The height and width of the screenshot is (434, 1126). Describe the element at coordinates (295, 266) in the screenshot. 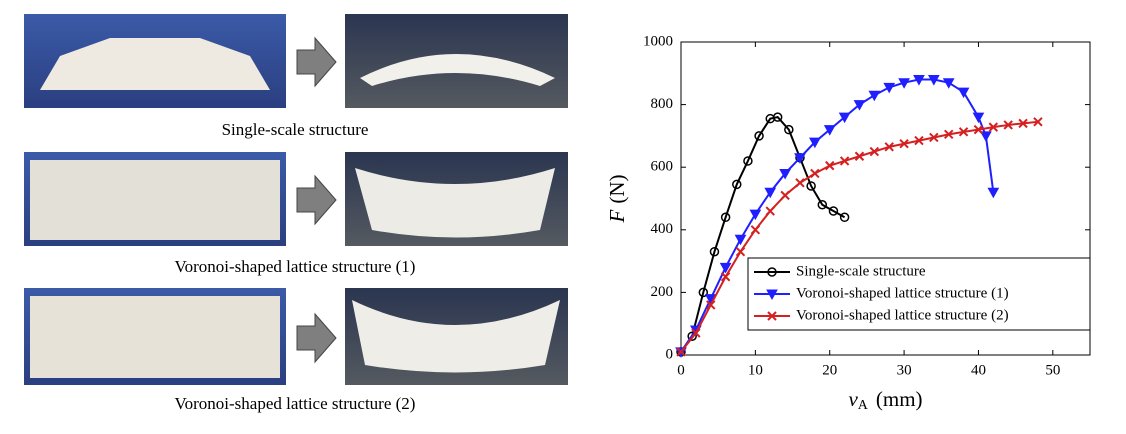

I see `caption: Voronoi-shaped lattice structure (1)` at that location.